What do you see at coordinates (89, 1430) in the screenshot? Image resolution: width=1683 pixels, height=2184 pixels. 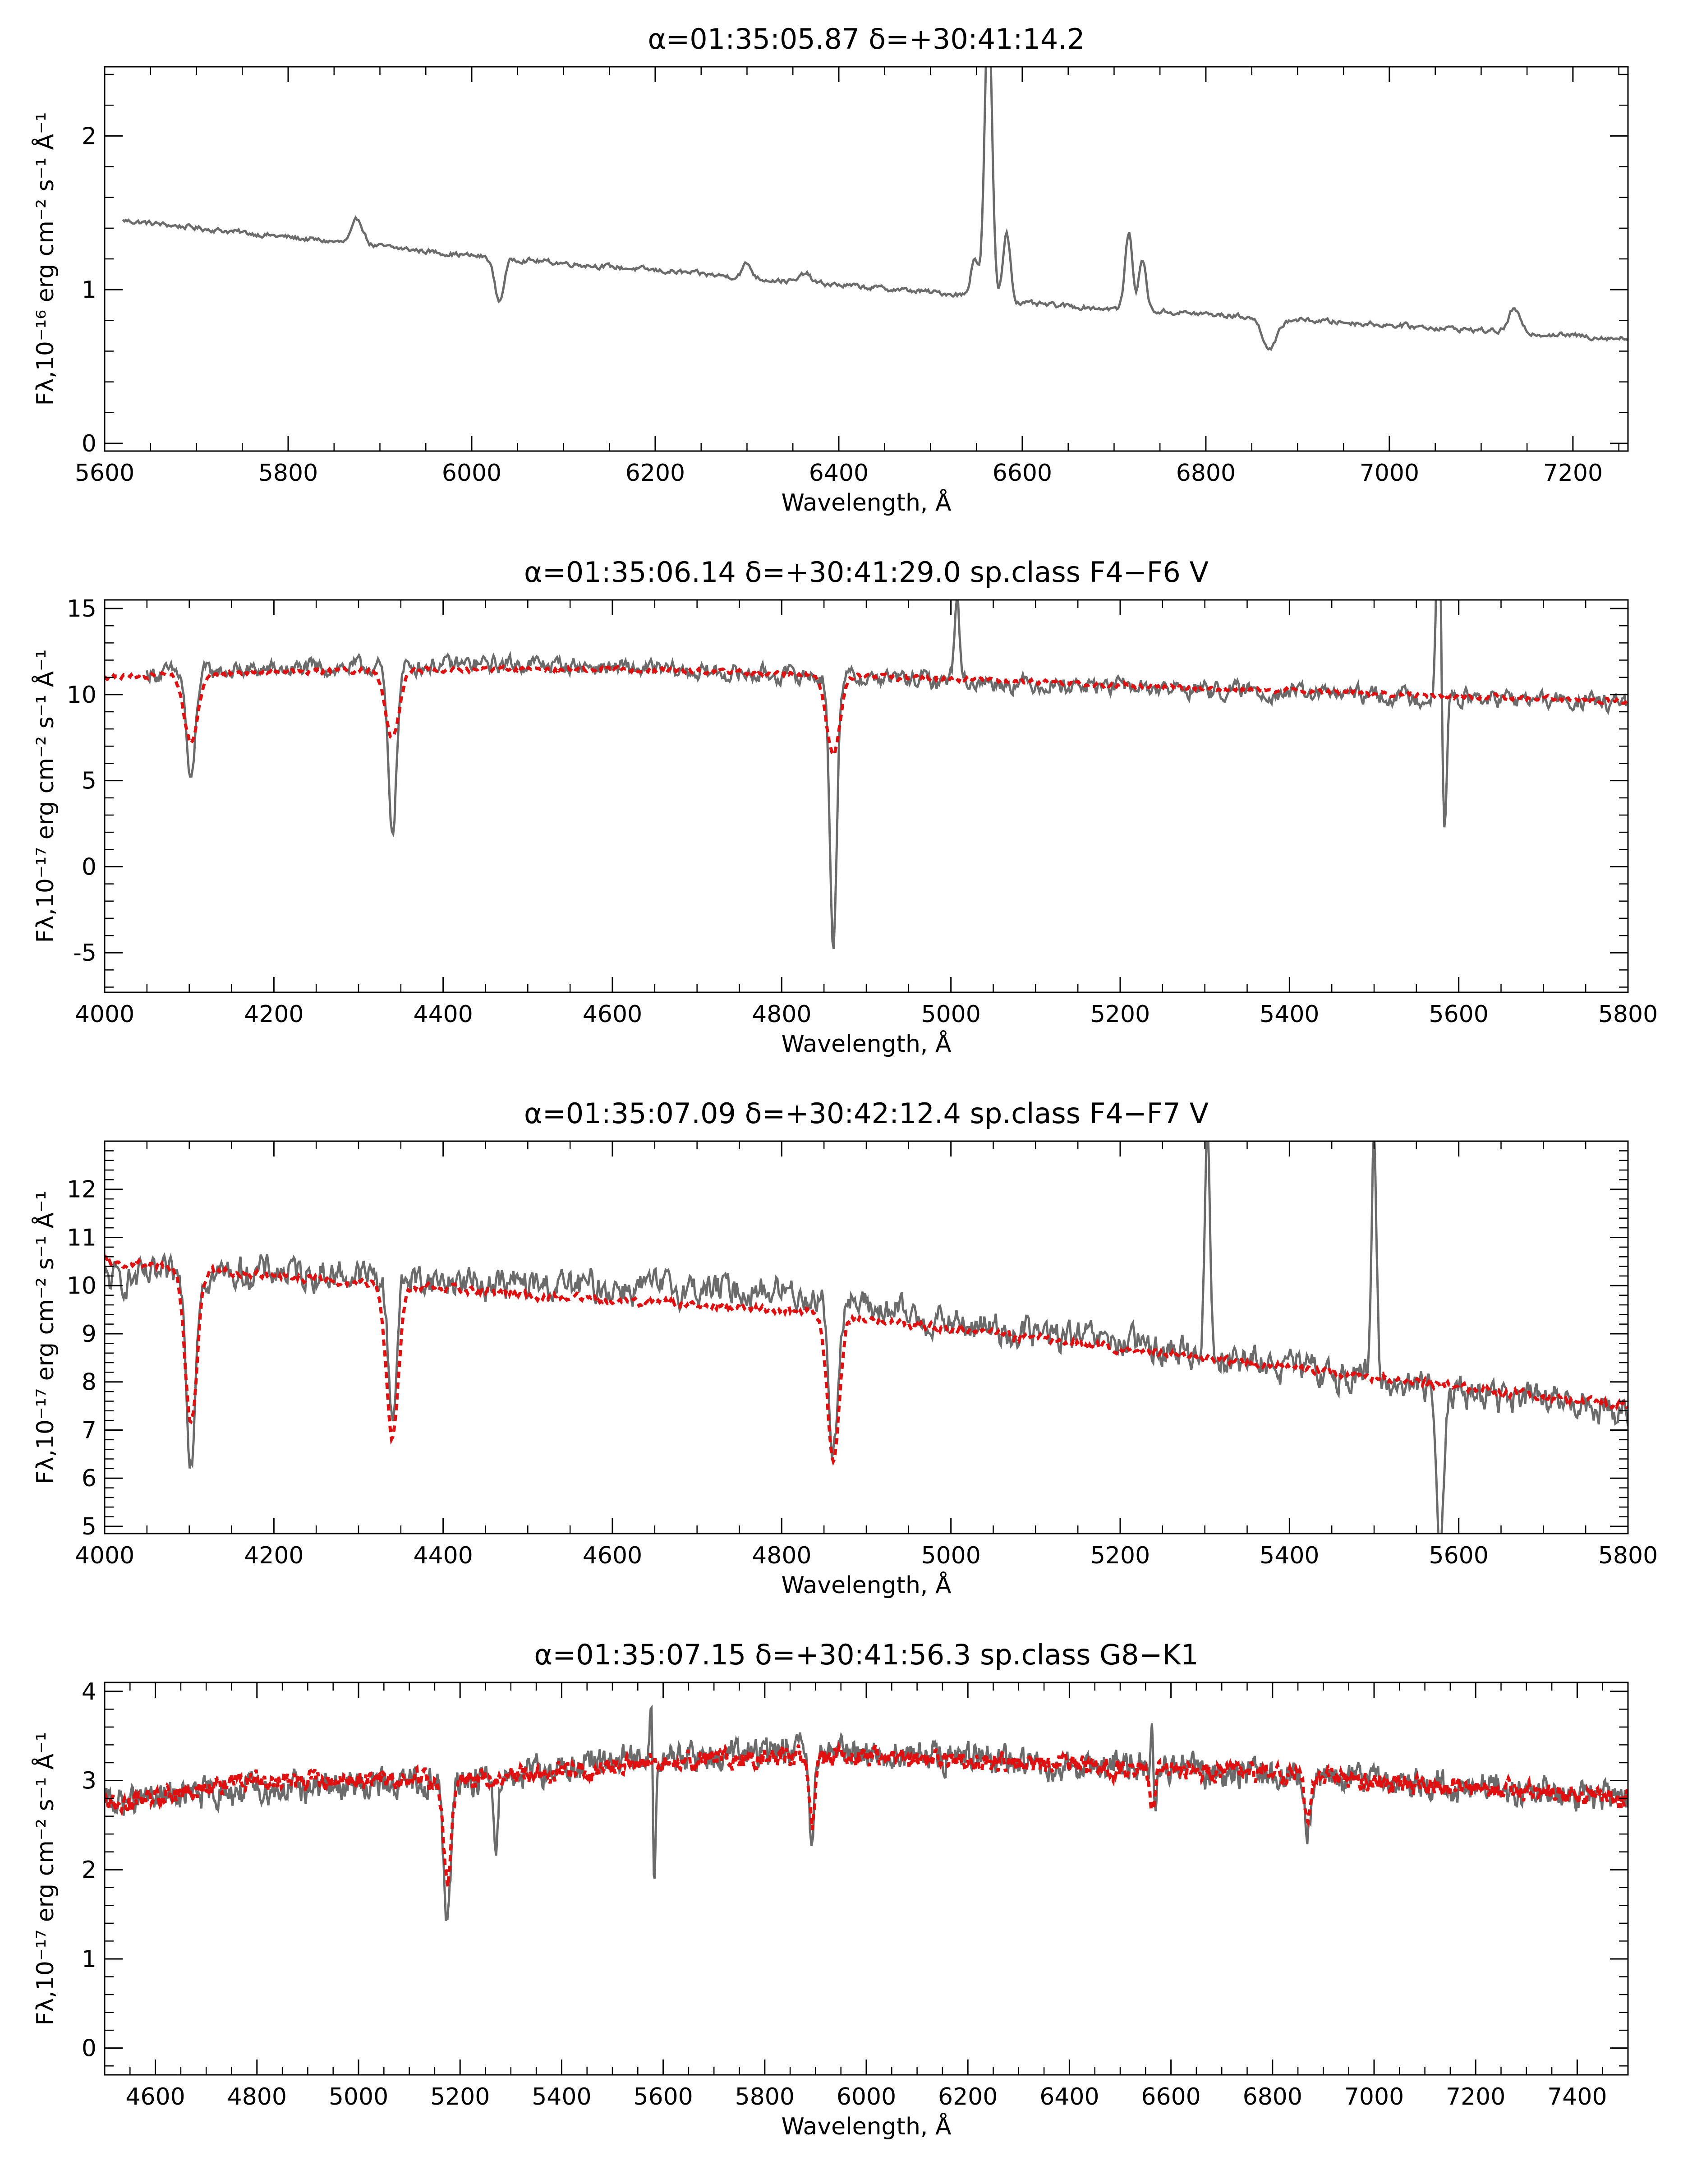 I see `y-tick-label: 7` at bounding box center [89, 1430].